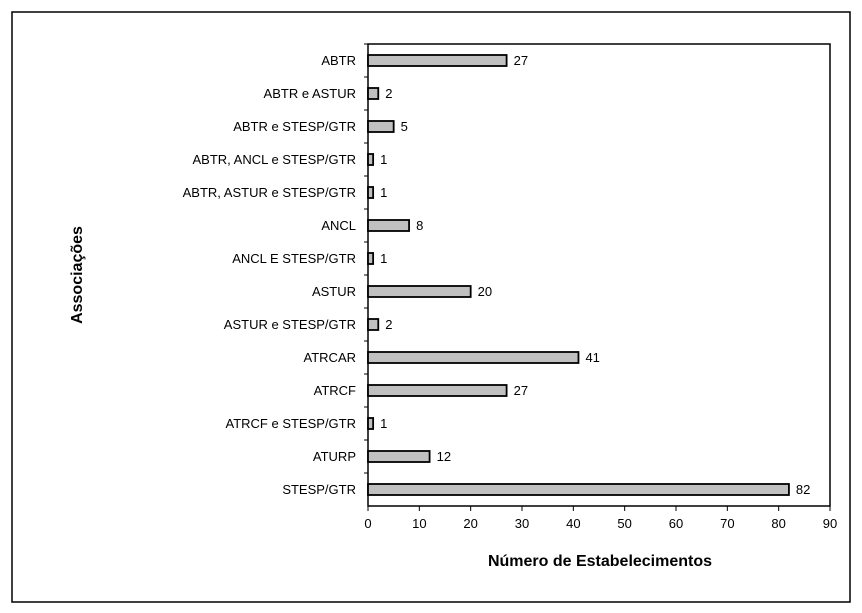 The image size is (862, 613). What do you see at coordinates (290, 324) in the screenshot?
I see `category-label: ASTUR e STESP/GTR` at bounding box center [290, 324].